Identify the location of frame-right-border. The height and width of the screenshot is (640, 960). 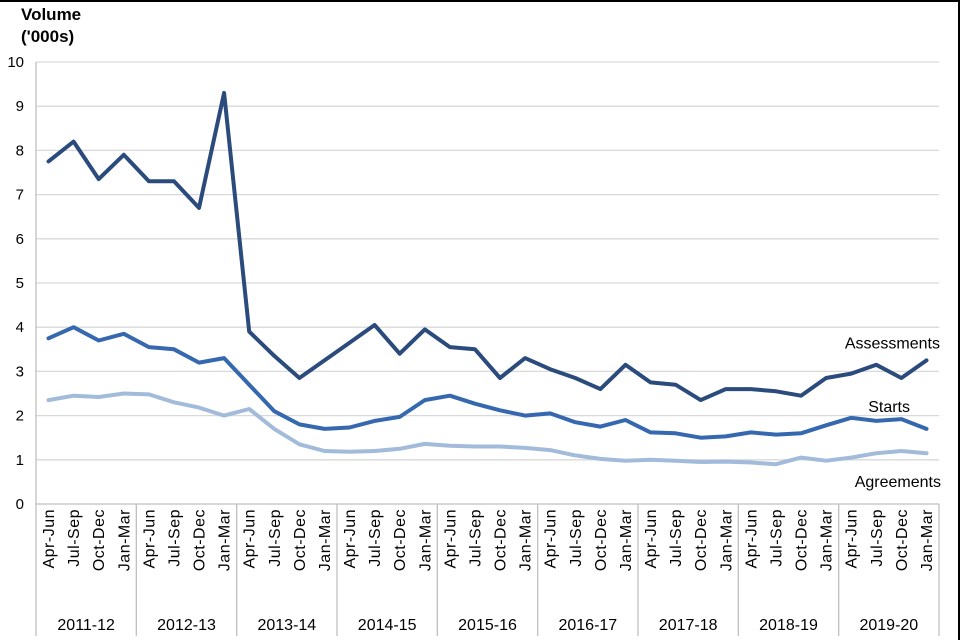
(959, 320).